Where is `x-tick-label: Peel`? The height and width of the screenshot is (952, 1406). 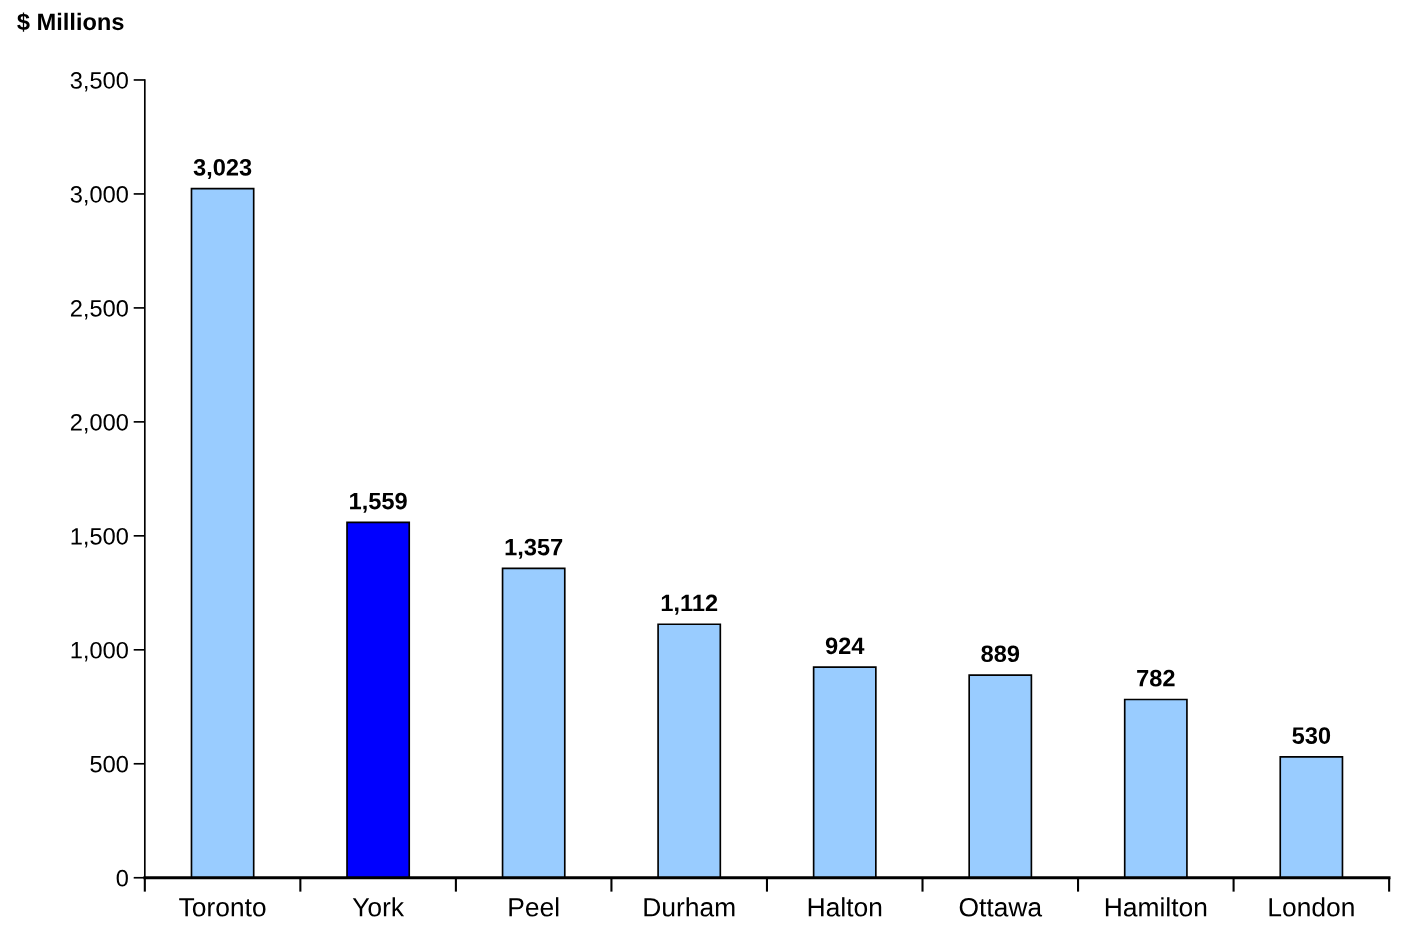
x-tick-label: Peel is located at coordinates (534, 907).